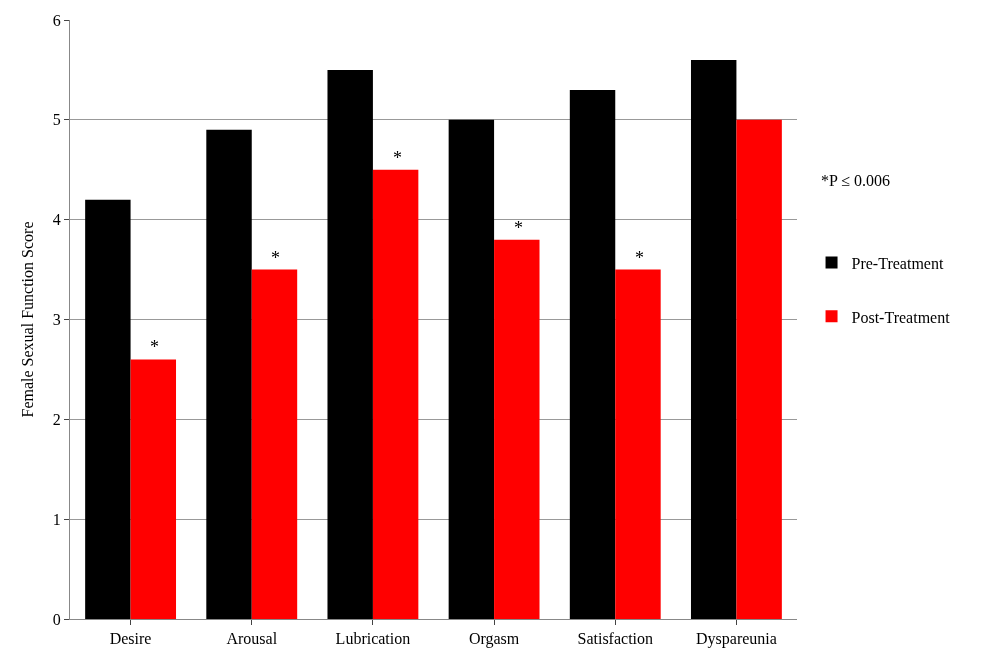  I want to click on text: *P ≤ 0.006, so click(856, 180).